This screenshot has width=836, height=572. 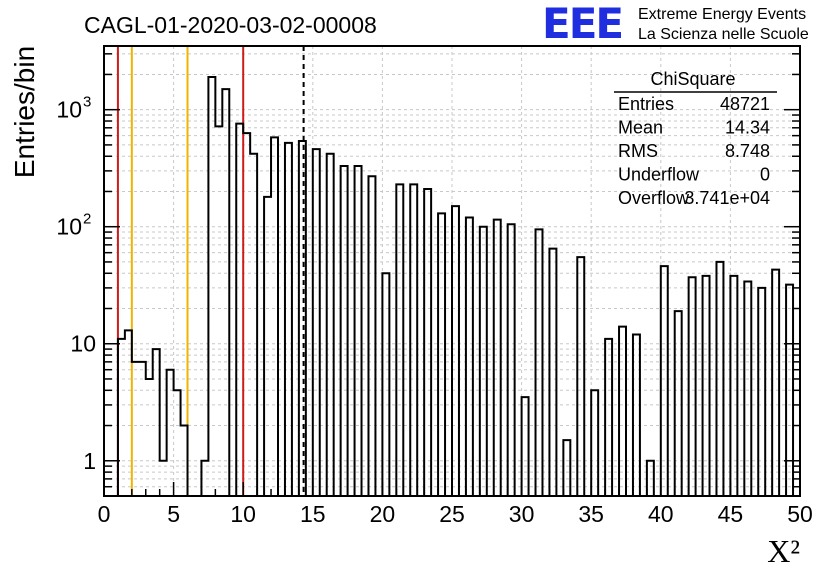 What do you see at coordinates (313, 514) in the screenshot?
I see `x-tick-label: 15` at bounding box center [313, 514].